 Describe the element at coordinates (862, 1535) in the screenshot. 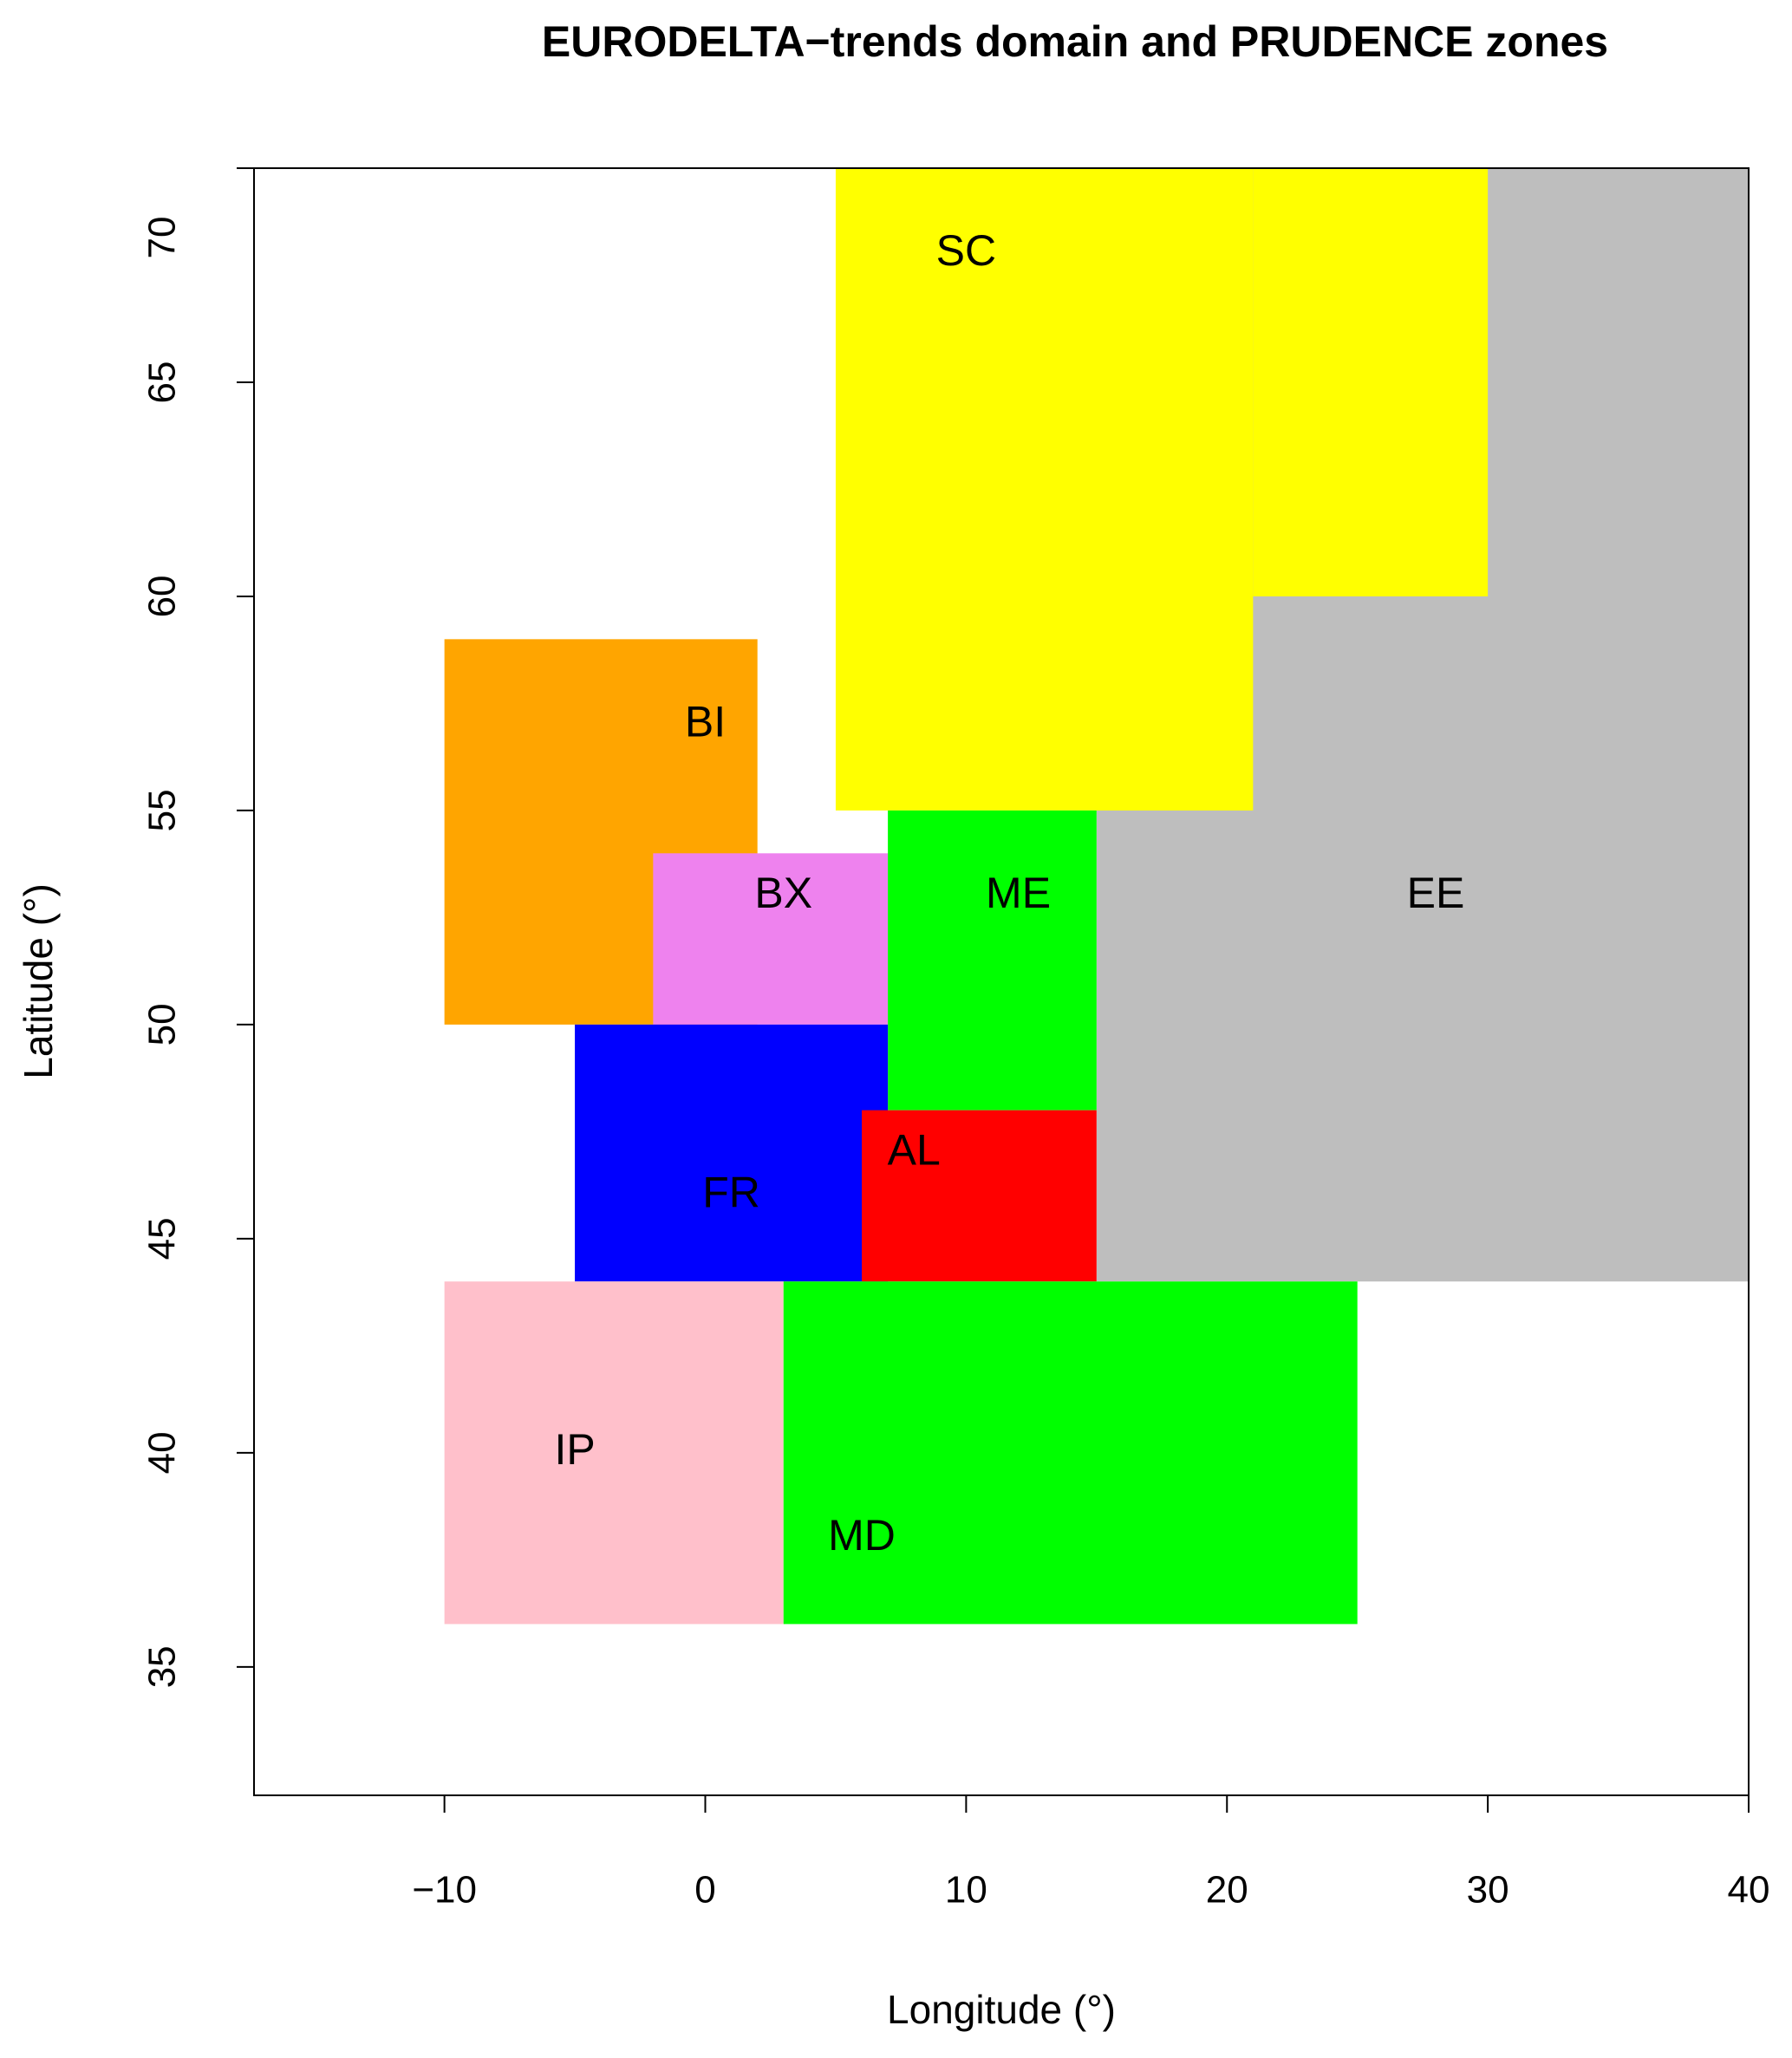

I see `zone-label: MD` at that location.